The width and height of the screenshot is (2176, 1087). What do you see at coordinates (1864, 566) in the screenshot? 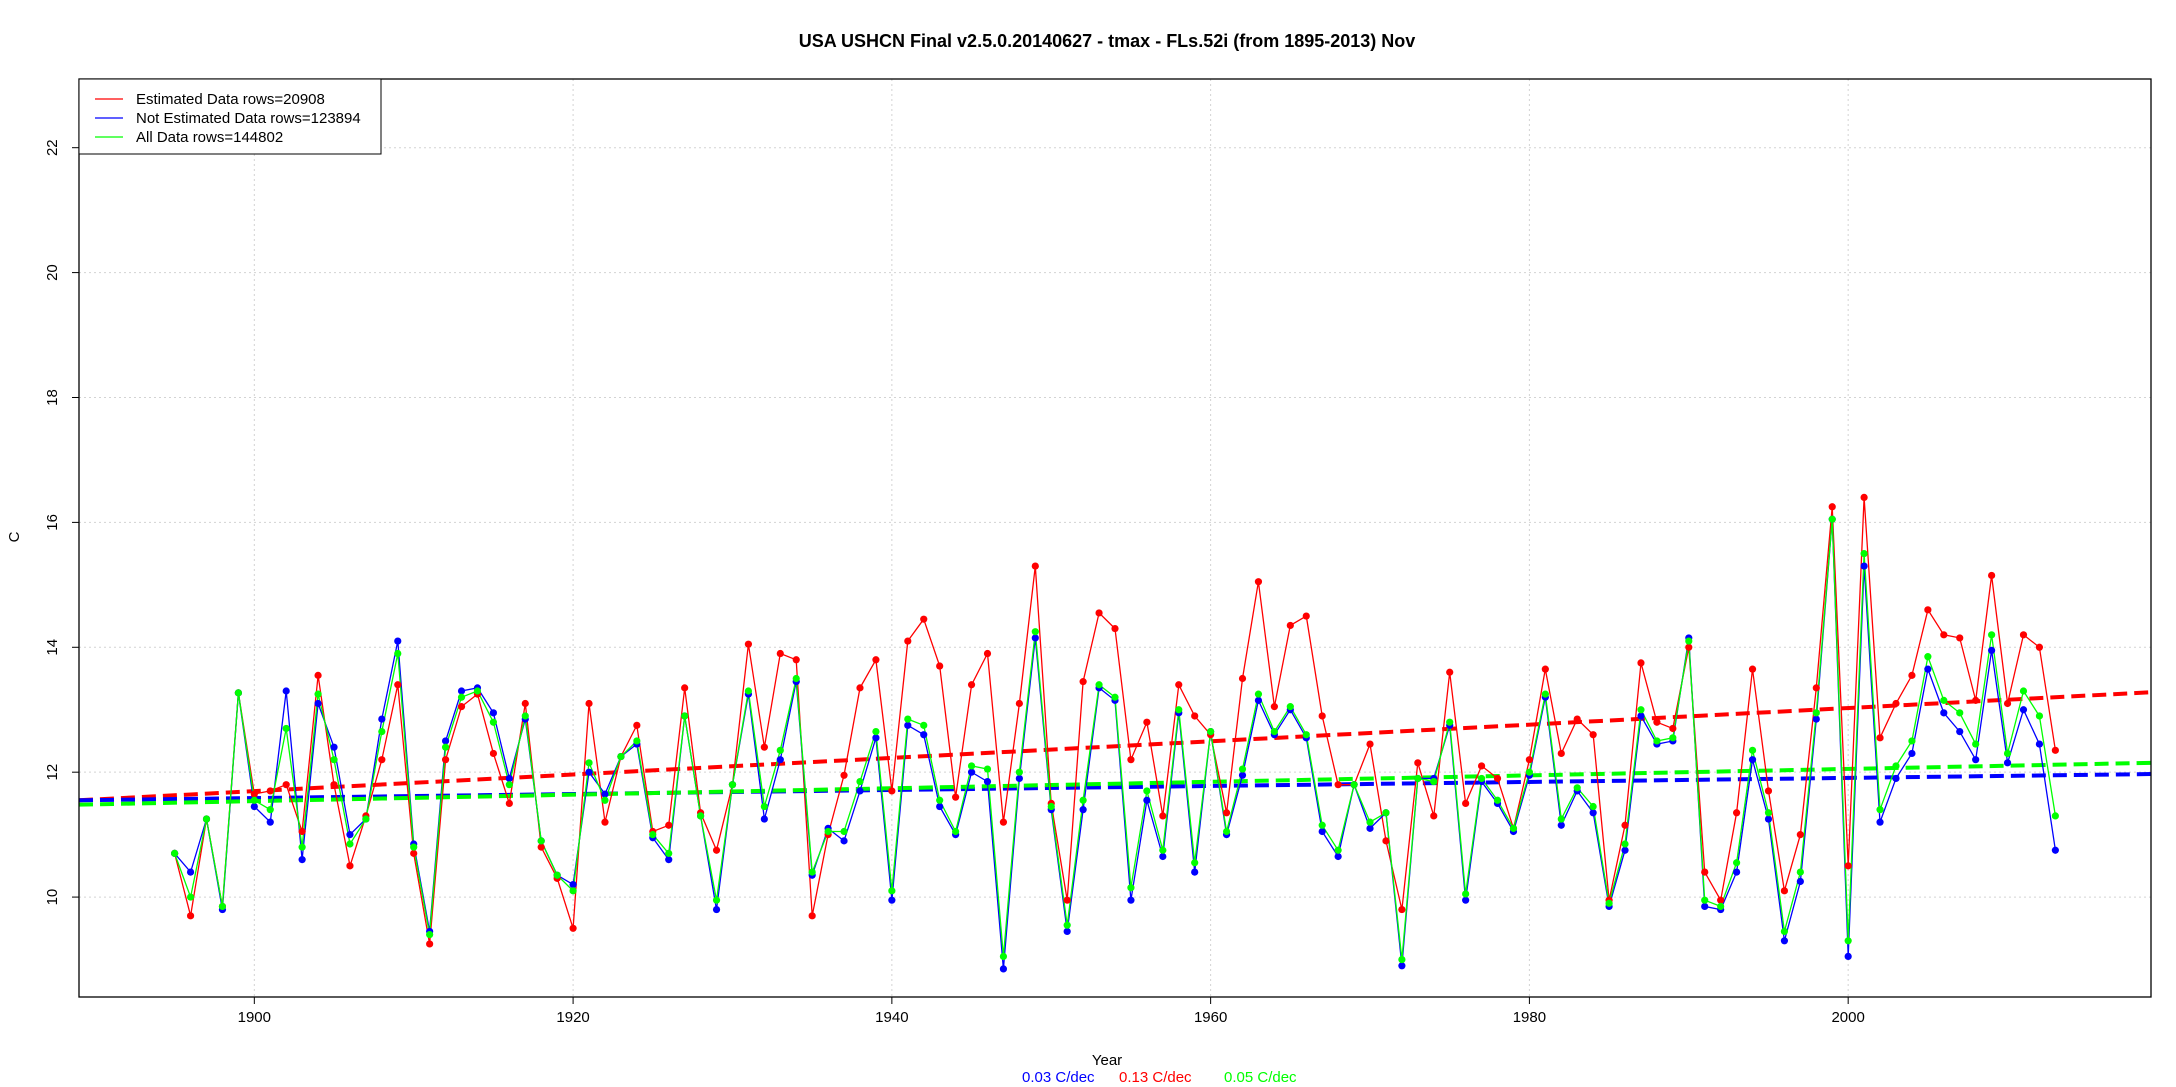
I see `point-not-estimated-2001` at bounding box center [1864, 566].